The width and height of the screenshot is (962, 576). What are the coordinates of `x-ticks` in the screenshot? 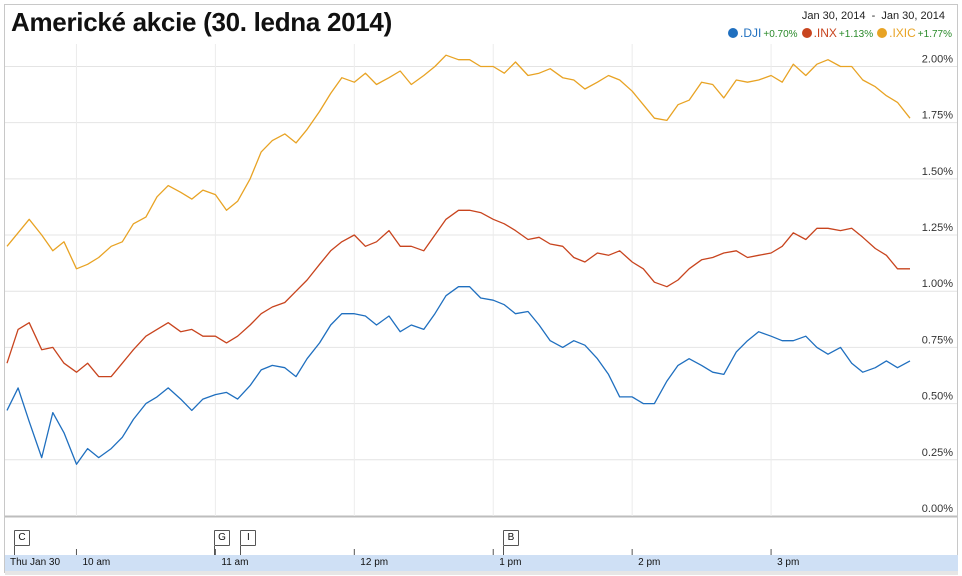 It's located at (423, 552).